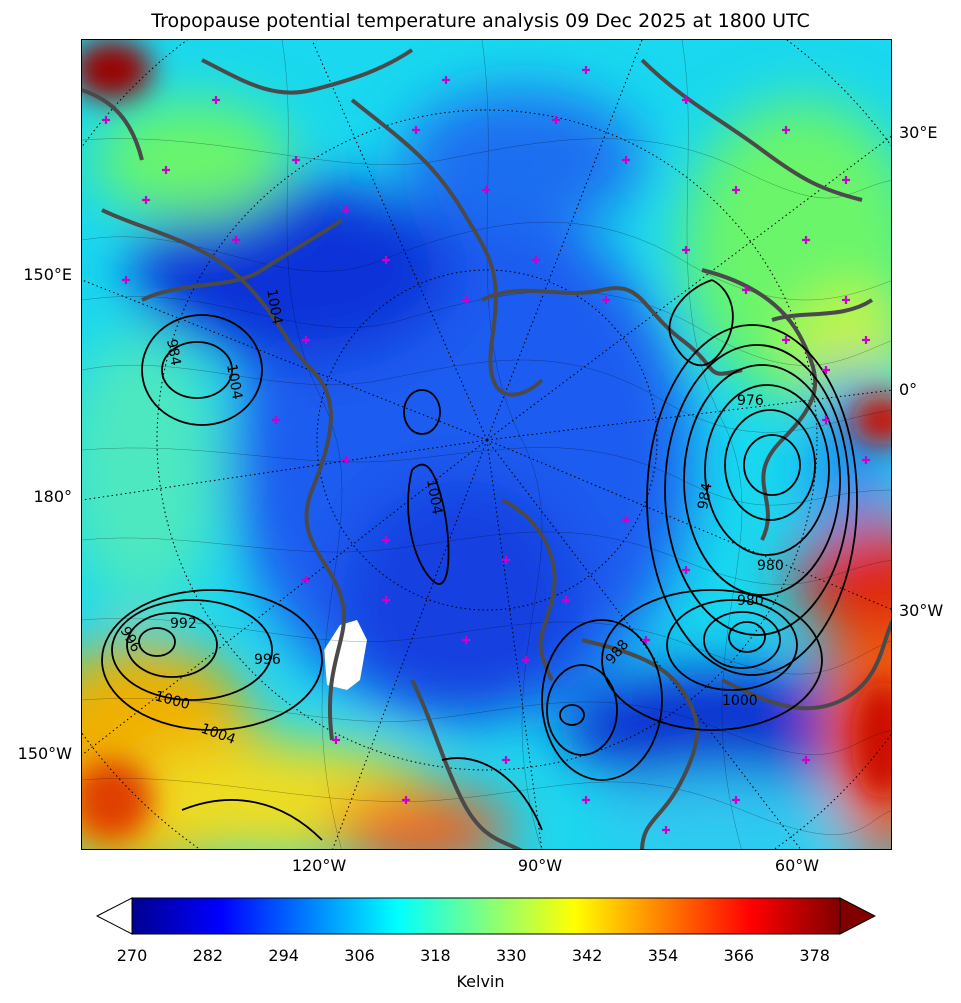 The width and height of the screenshot is (961, 1003). What do you see at coordinates (814, 955) in the screenshot?
I see `colorbar-tick-label: 378` at bounding box center [814, 955].